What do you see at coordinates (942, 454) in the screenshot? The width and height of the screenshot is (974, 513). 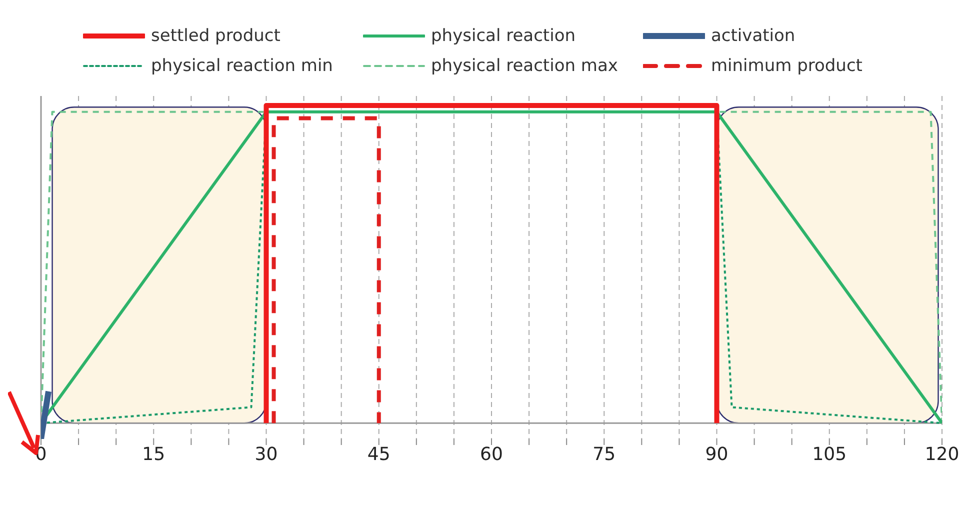 I see `x-tick-label: 120` at bounding box center [942, 454].